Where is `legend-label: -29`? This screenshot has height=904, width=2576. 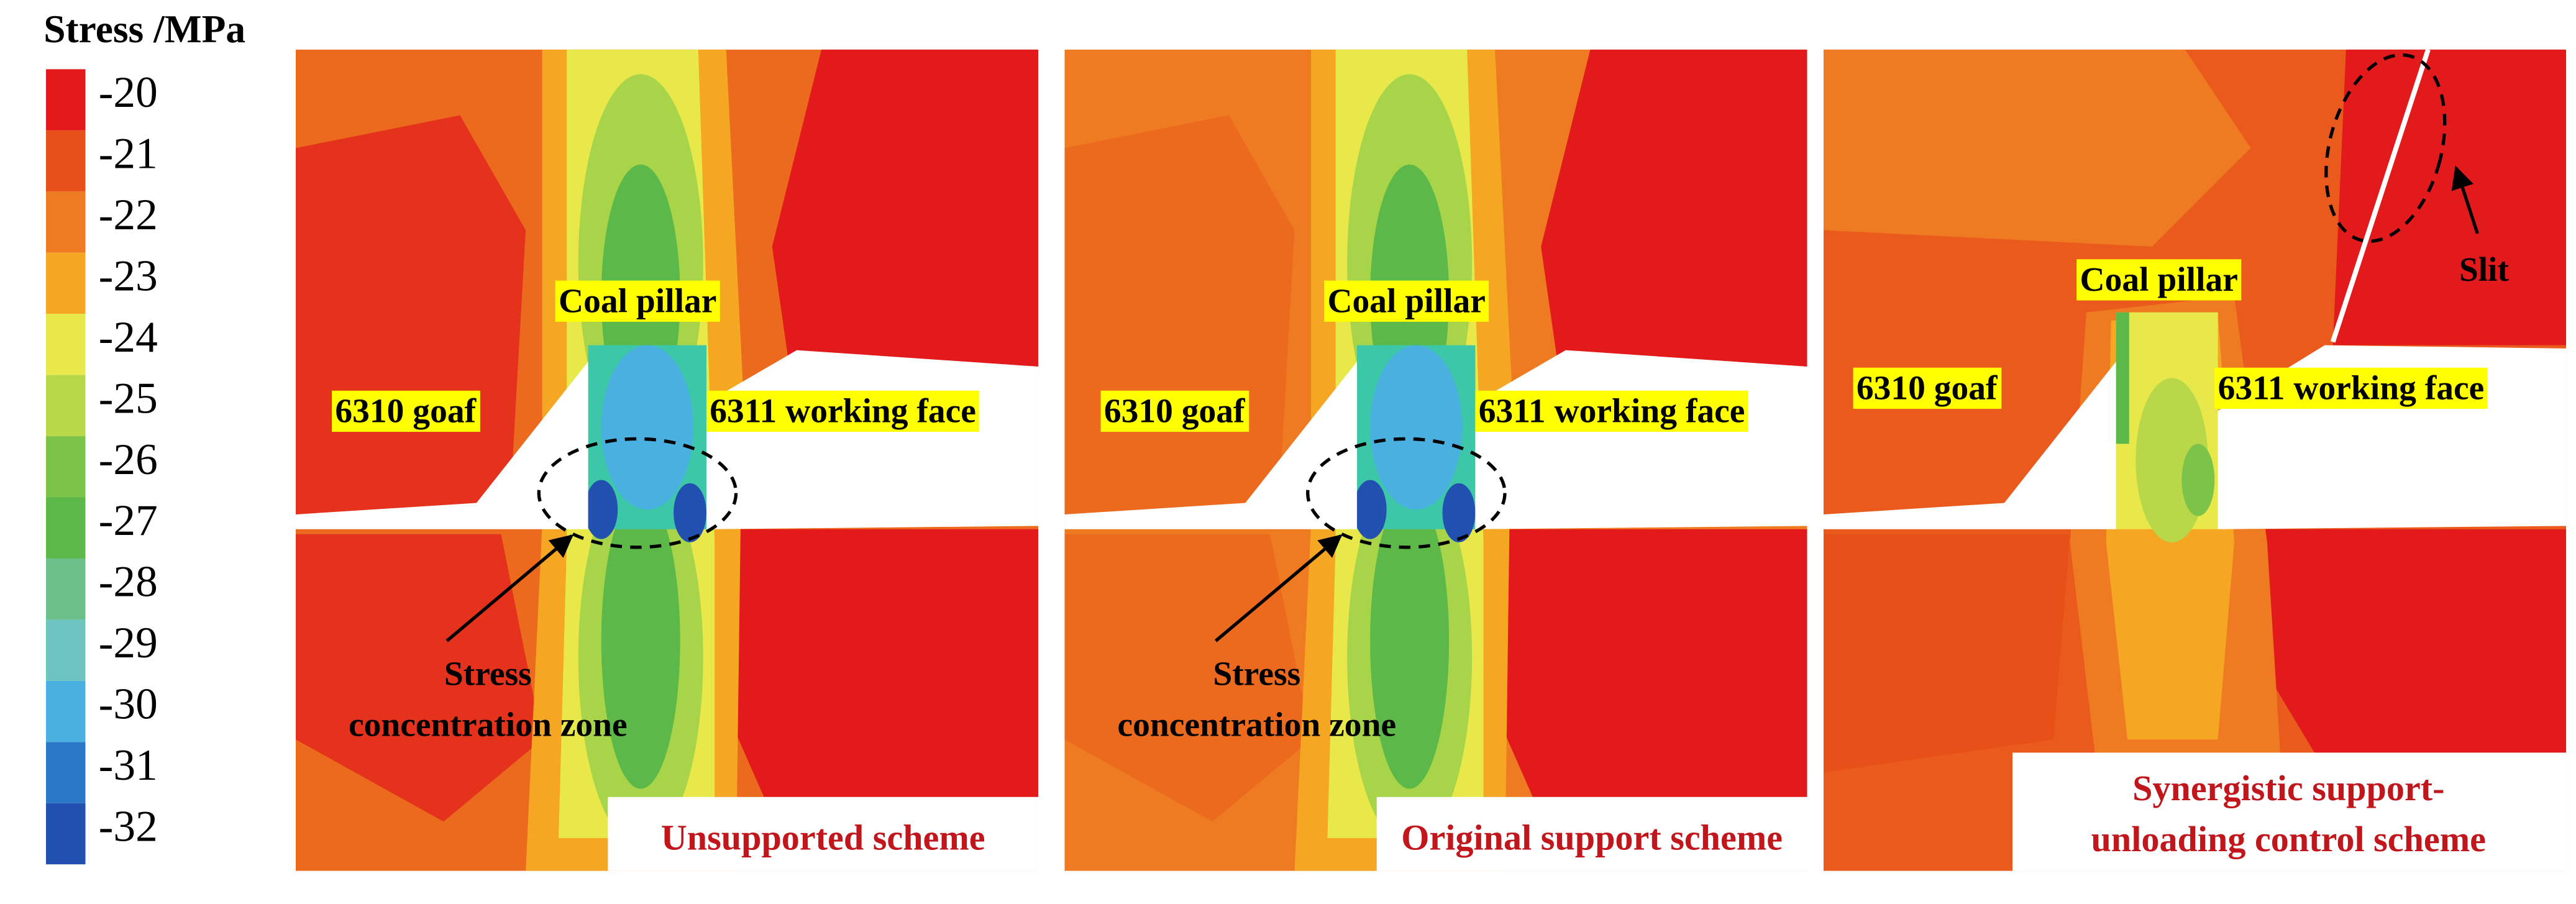
legend-label: -29 is located at coordinates (128, 643).